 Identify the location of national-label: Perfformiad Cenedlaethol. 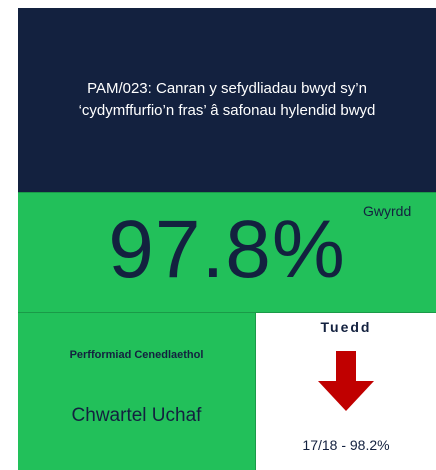
(136, 355).